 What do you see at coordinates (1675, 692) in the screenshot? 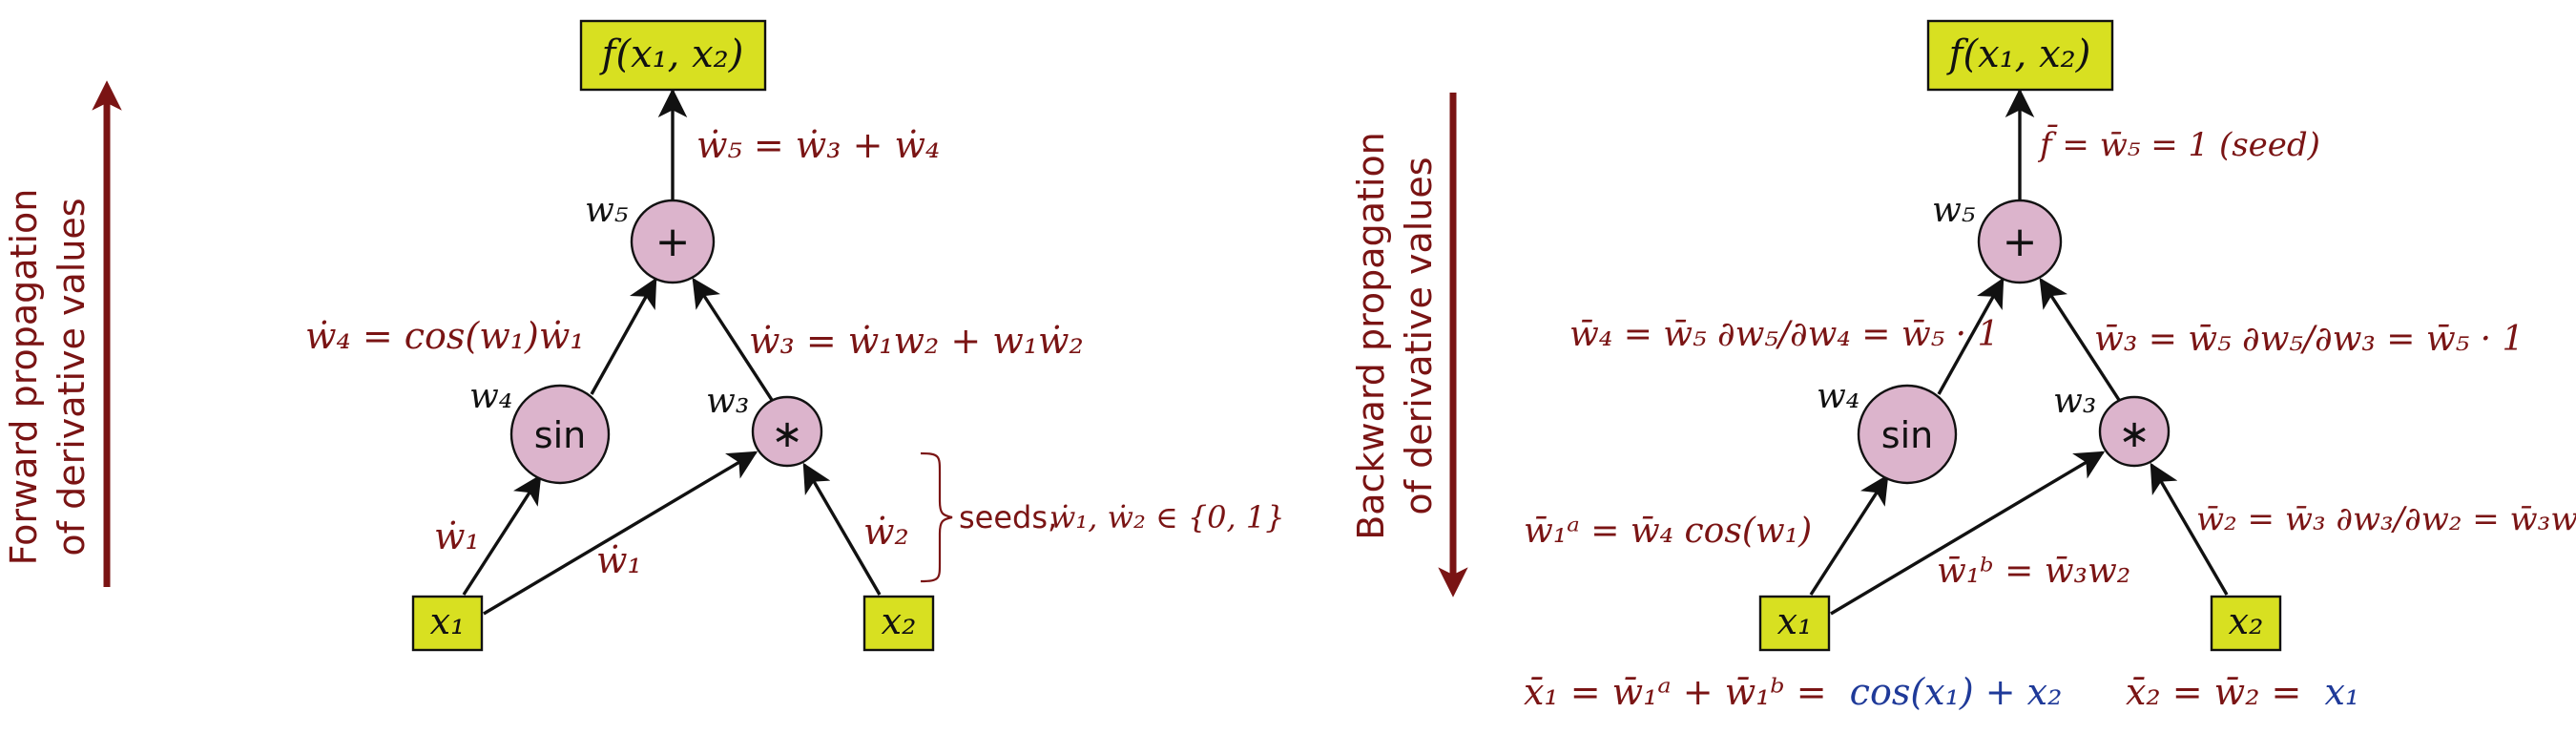
I see `result-x1-lhs: x̄₁ = w̄₁ᵃ + w̄₁ᵇ =` at bounding box center [1675, 692].